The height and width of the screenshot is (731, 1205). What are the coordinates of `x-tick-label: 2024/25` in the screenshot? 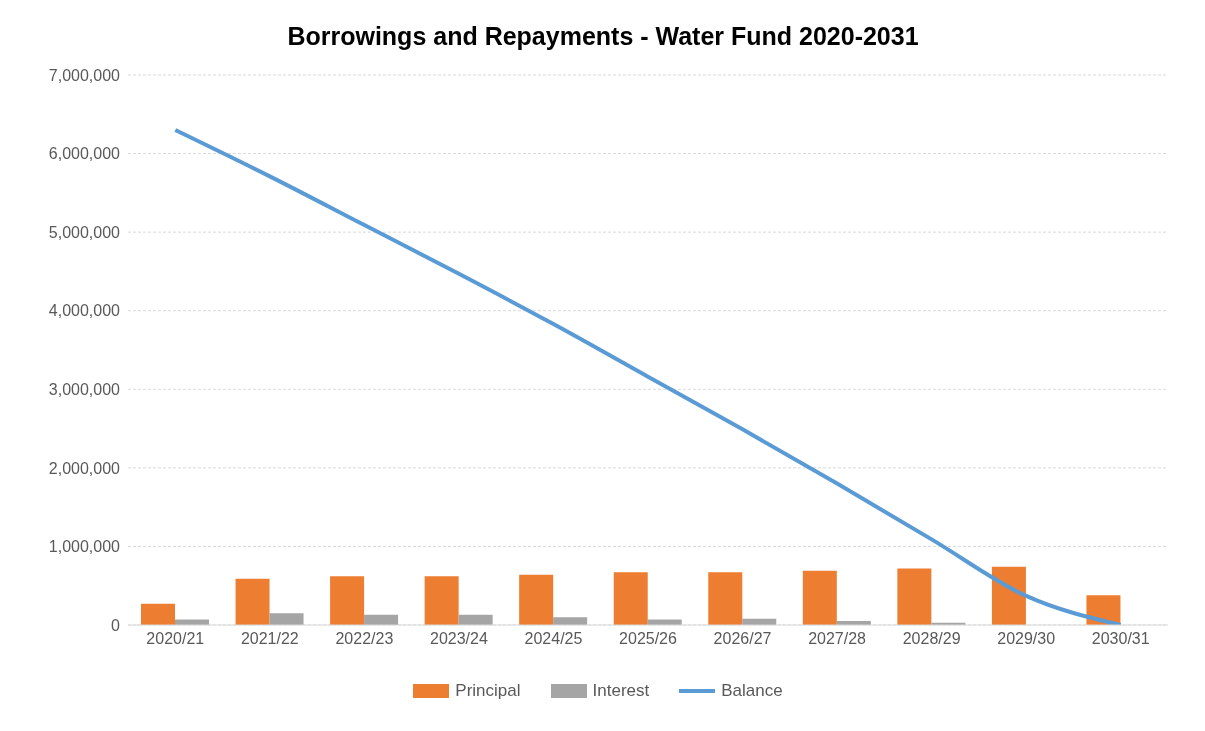 It's located at (553, 639).